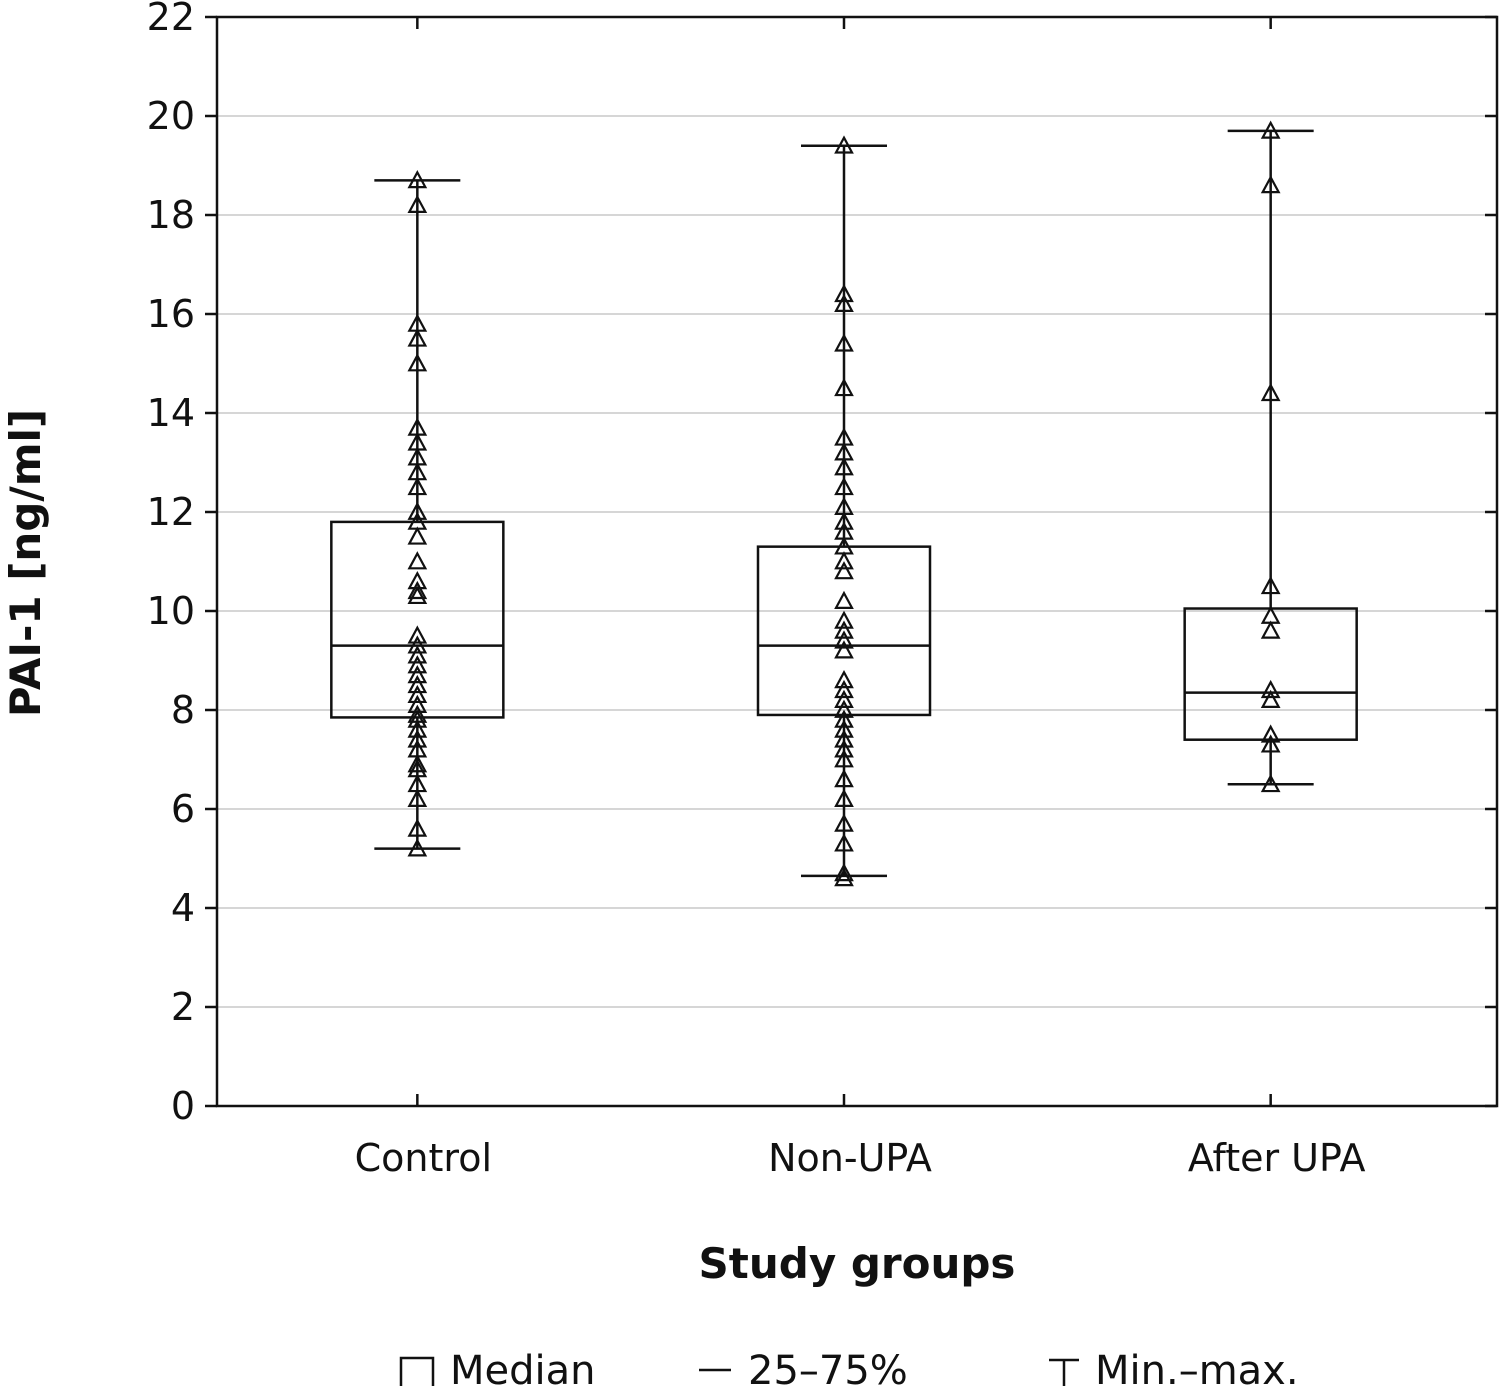  Describe the element at coordinates (523, 1368) in the screenshot. I see `legend-label-median: Median` at that location.